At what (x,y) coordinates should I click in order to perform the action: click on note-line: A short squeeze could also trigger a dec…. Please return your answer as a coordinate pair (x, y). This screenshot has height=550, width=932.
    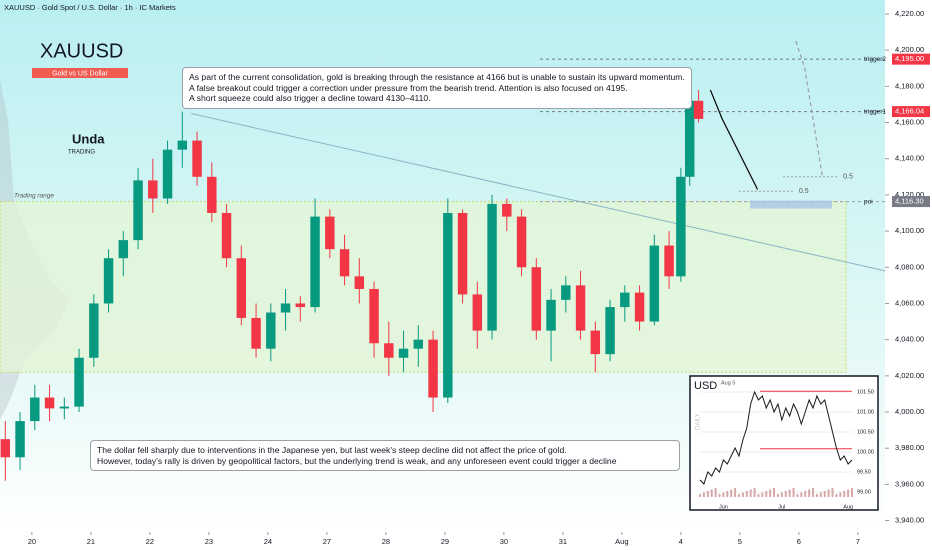
    Looking at the image, I should click on (310, 98).